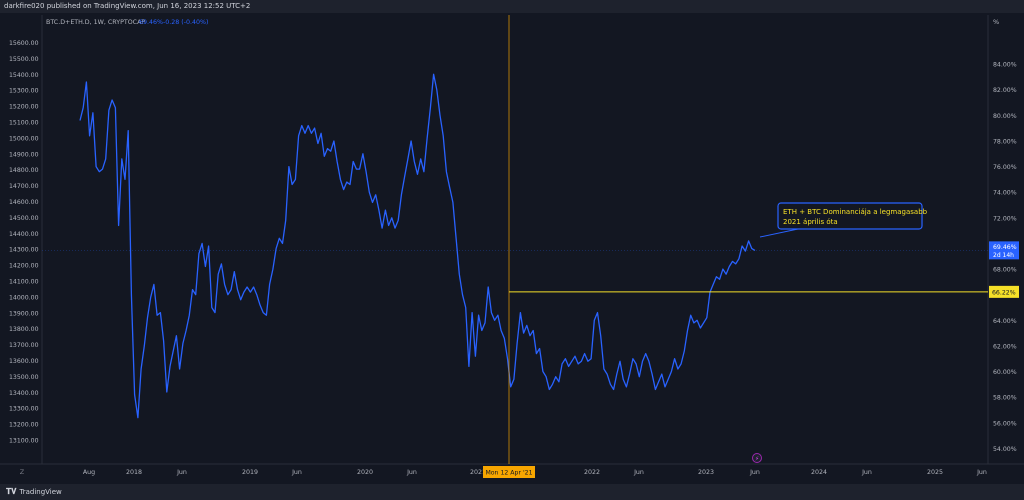 The image size is (1024, 500). Describe the element at coordinates (24, 329) in the screenshot. I see `left-tick-label: 13800.00` at that location.